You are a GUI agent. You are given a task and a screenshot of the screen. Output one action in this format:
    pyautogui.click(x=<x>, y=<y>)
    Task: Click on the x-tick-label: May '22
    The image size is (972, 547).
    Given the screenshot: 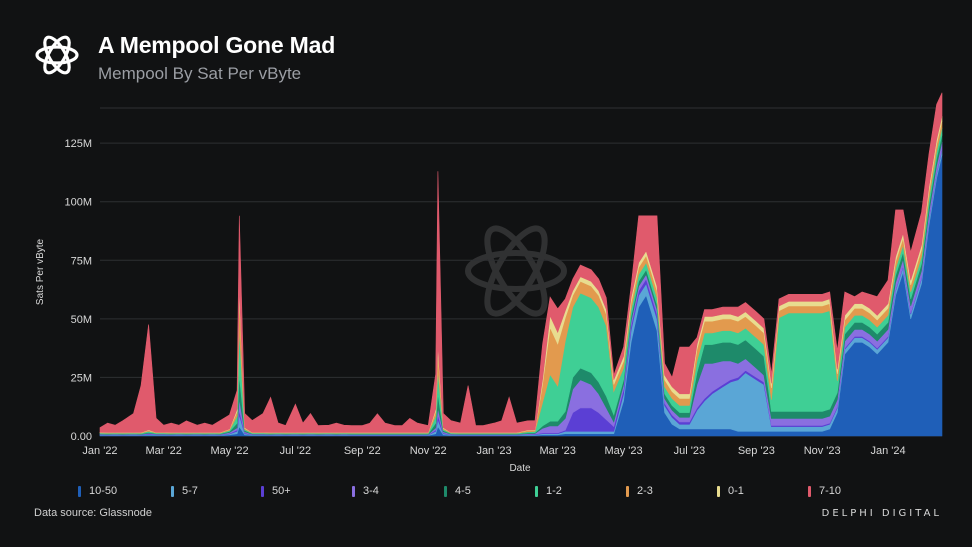 What is the action you would take?
    pyautogui.click(x=229, y=451)
    